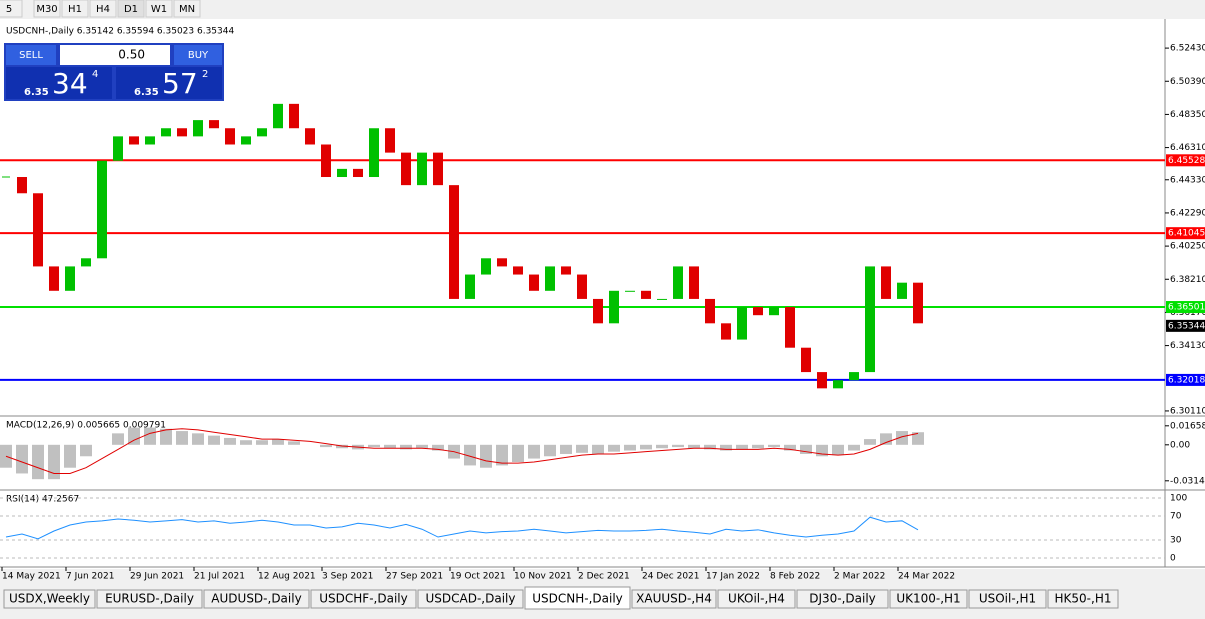  I want to click on macd-signal, so click(462, 451).